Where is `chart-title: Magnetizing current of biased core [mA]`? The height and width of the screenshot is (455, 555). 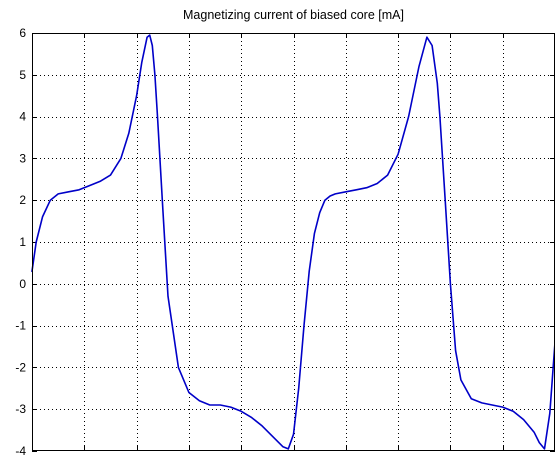
chart-title: Magnetizing current of biased core [mA] is located at coordinates (293, 15).